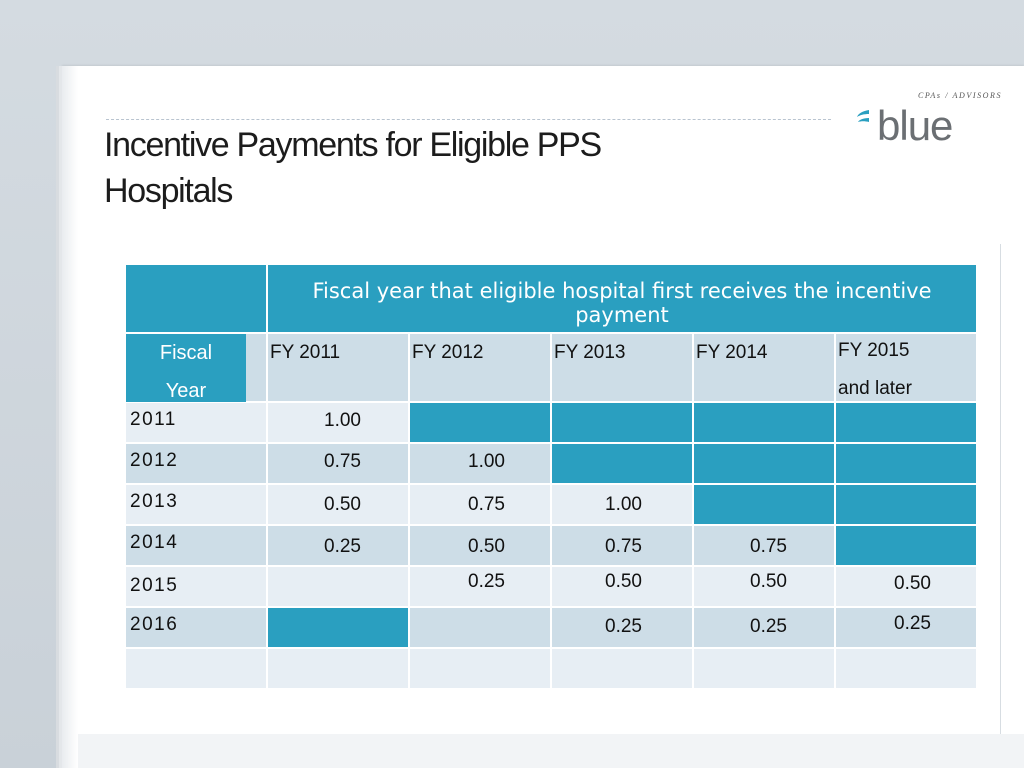 Image resolution: width=1024 pixels, height=768 pixels. I want to click on row-header-label: Fiscal Year, so click(186, 368).